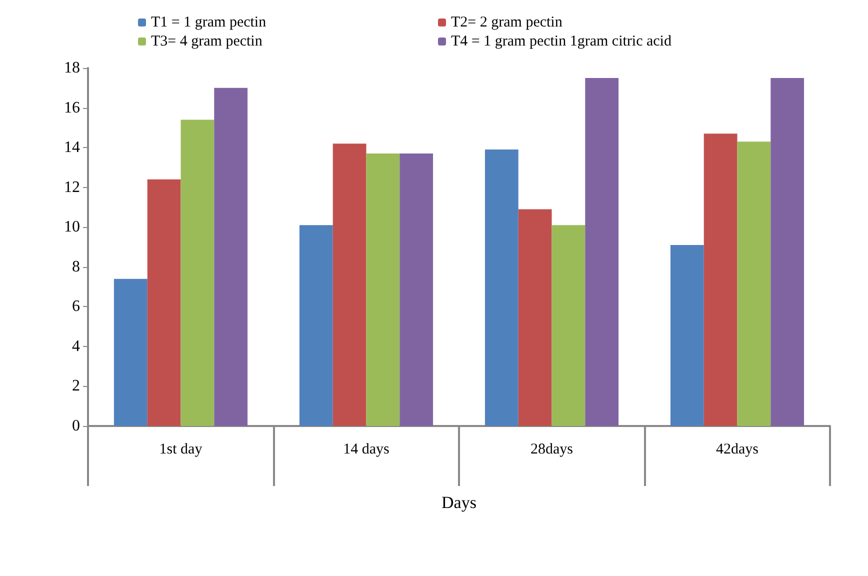  What do you see at coordinates (561, 42) in the screenshot?
I see `legend-label: T4 = 1 gram pectin 1gram citric acid` at bounding box center [561, 42].